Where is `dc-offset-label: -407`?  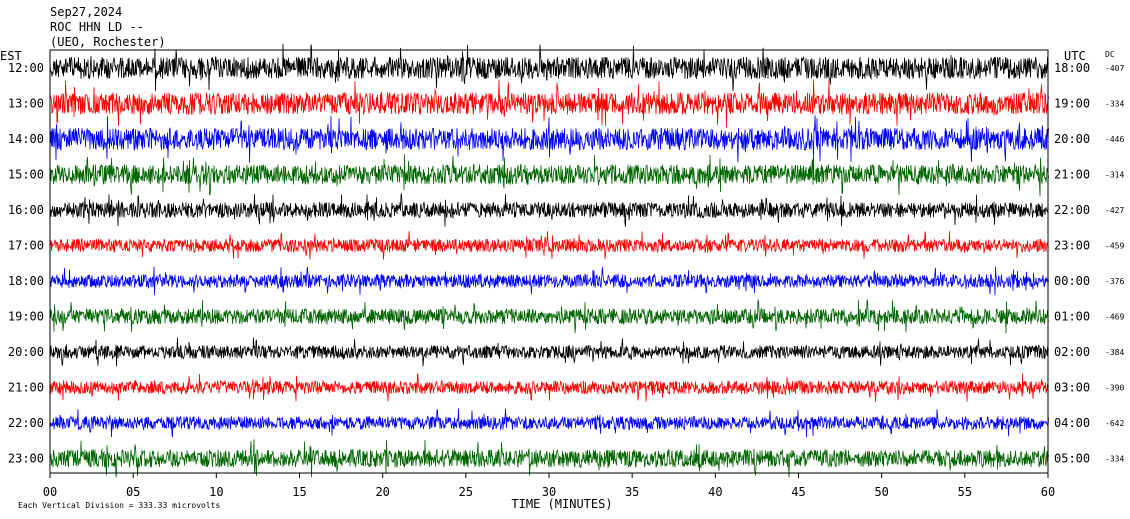
dc-offset-label: -407 is located at coordinates (1114, 68).